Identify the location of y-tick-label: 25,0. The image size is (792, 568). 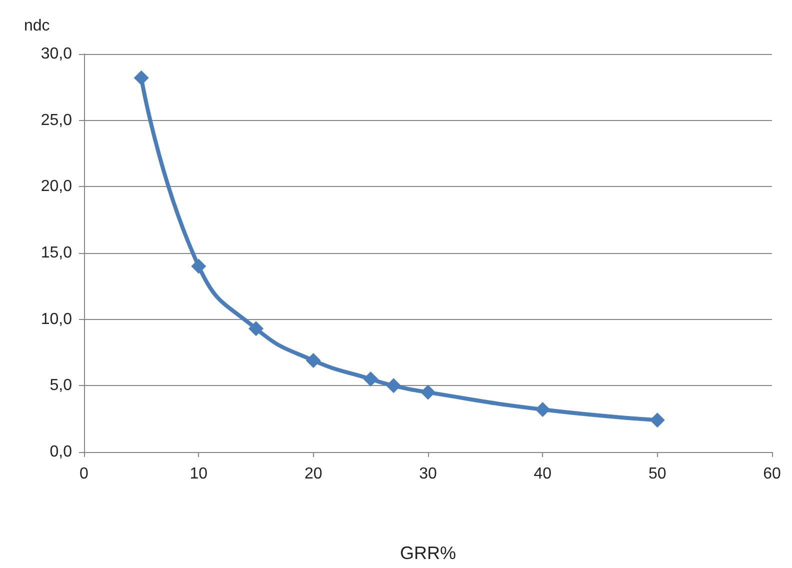
(56, 120).